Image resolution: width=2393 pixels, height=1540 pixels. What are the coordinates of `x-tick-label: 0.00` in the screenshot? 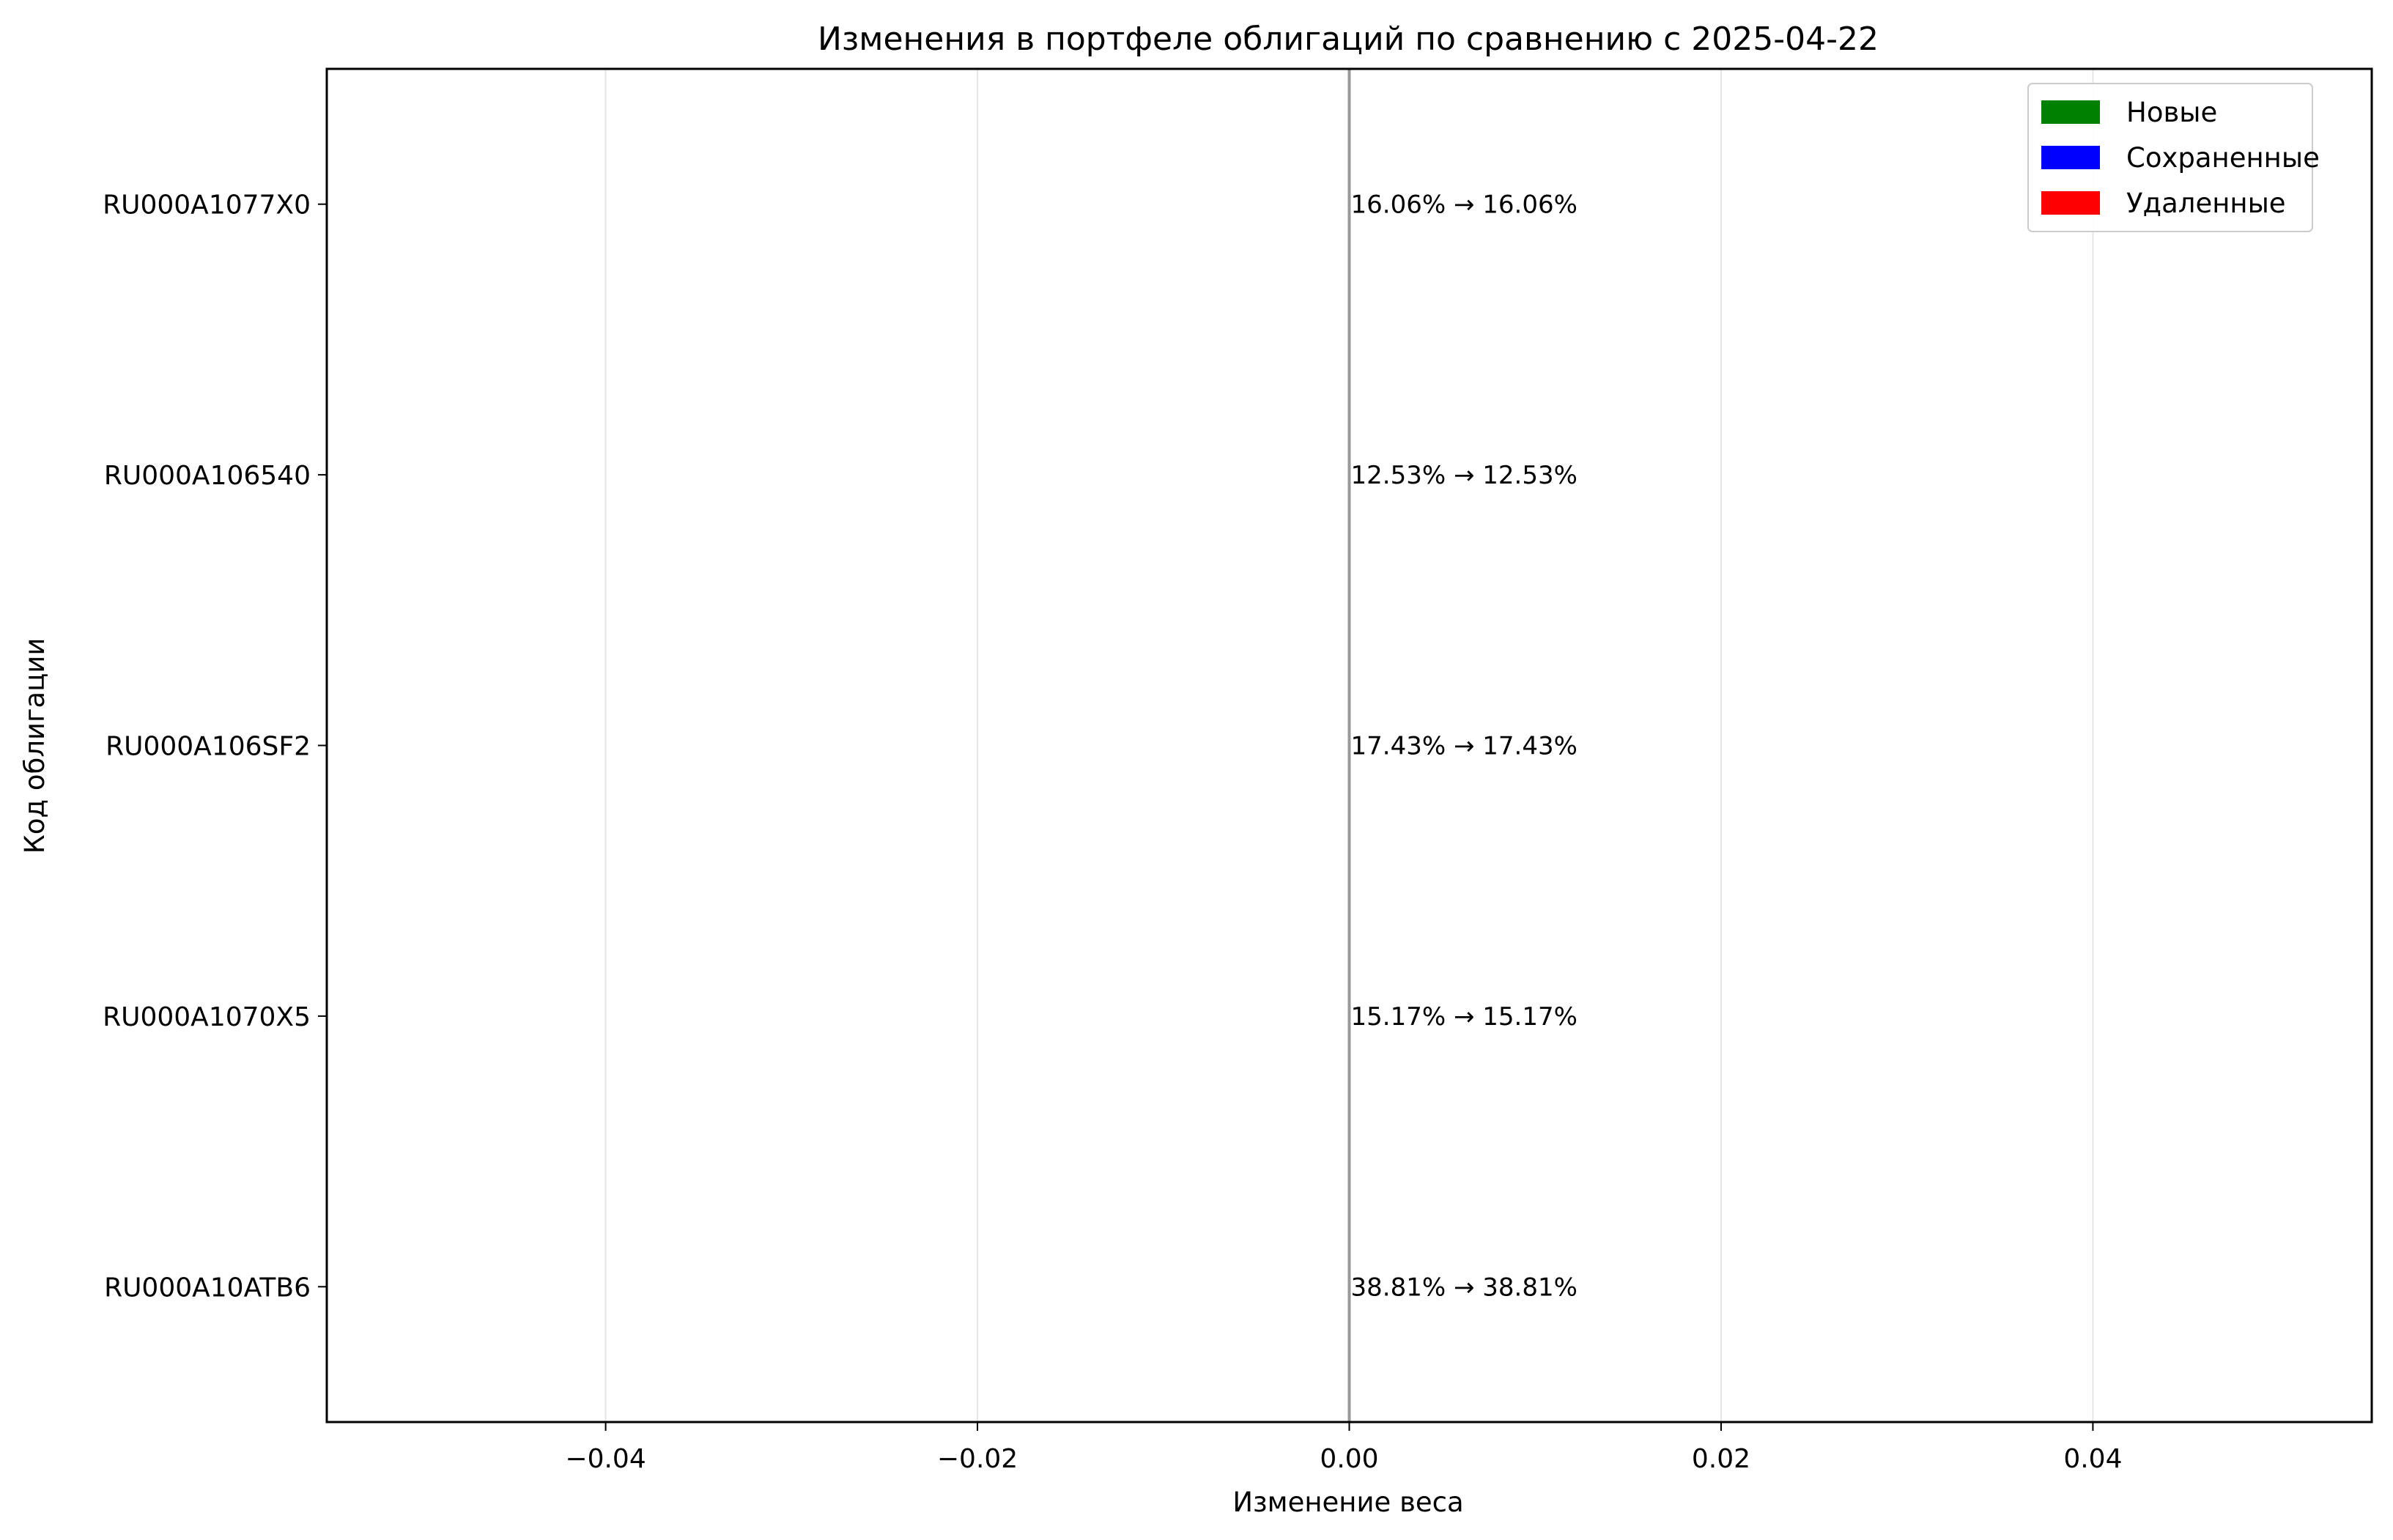 It's located at (1349, 1459).